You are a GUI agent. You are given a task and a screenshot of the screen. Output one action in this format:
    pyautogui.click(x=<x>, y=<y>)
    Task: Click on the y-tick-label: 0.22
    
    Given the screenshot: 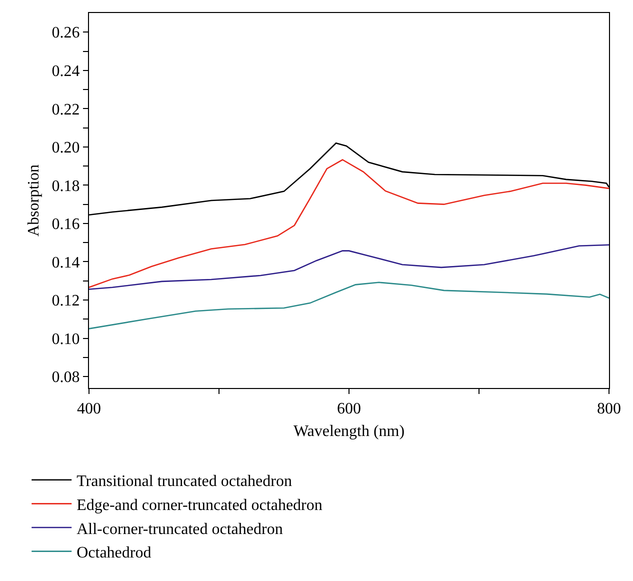 What is the action you would take?
    pyautogui.click(x=66, y=109)
    